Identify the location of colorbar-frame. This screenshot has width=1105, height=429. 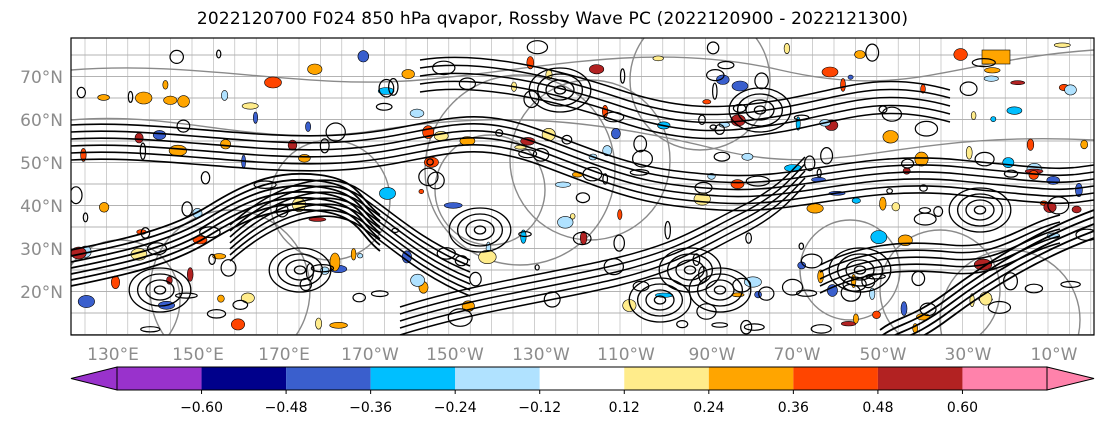
(582, 378).